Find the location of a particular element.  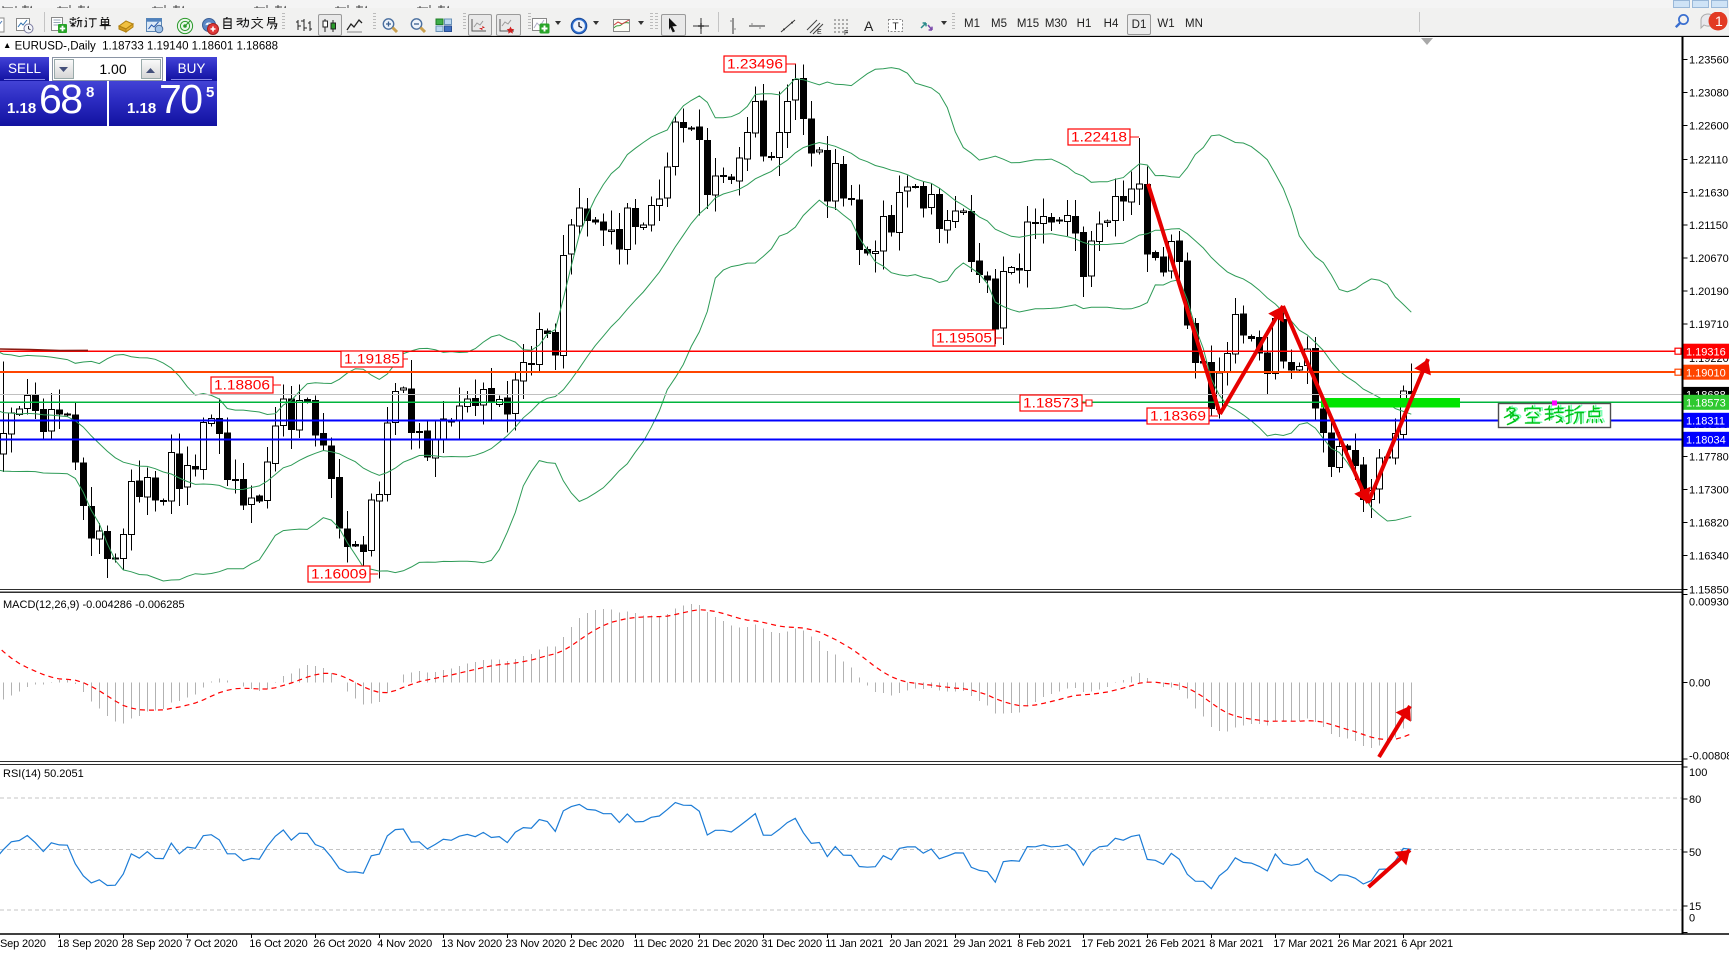

svg-text: 1.20190 is located at coordinates (1709, 292).